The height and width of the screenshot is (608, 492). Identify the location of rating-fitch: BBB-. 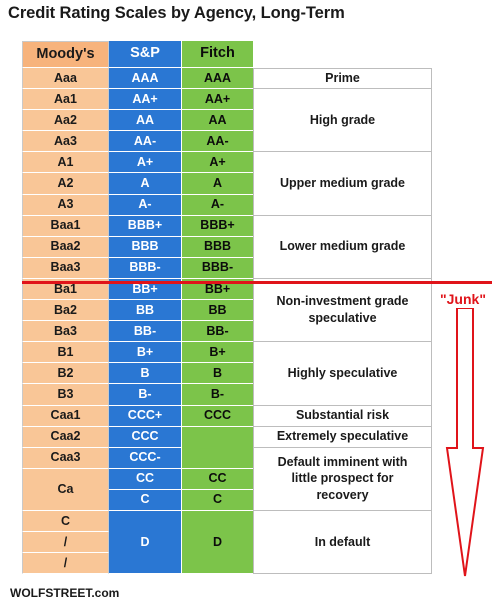
(217, 268).